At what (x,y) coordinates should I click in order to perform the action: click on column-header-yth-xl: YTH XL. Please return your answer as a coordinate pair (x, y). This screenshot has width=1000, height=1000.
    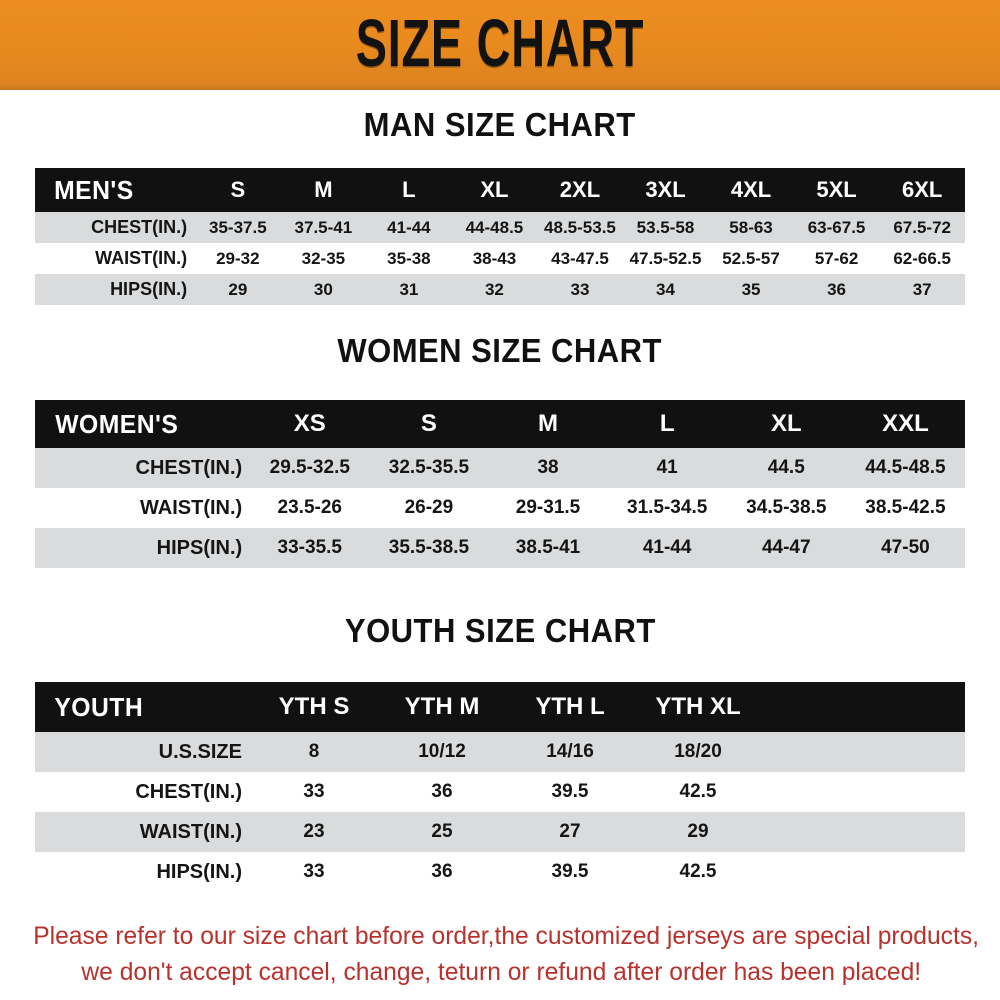
    Looking at the image, I should click on (698, 707).